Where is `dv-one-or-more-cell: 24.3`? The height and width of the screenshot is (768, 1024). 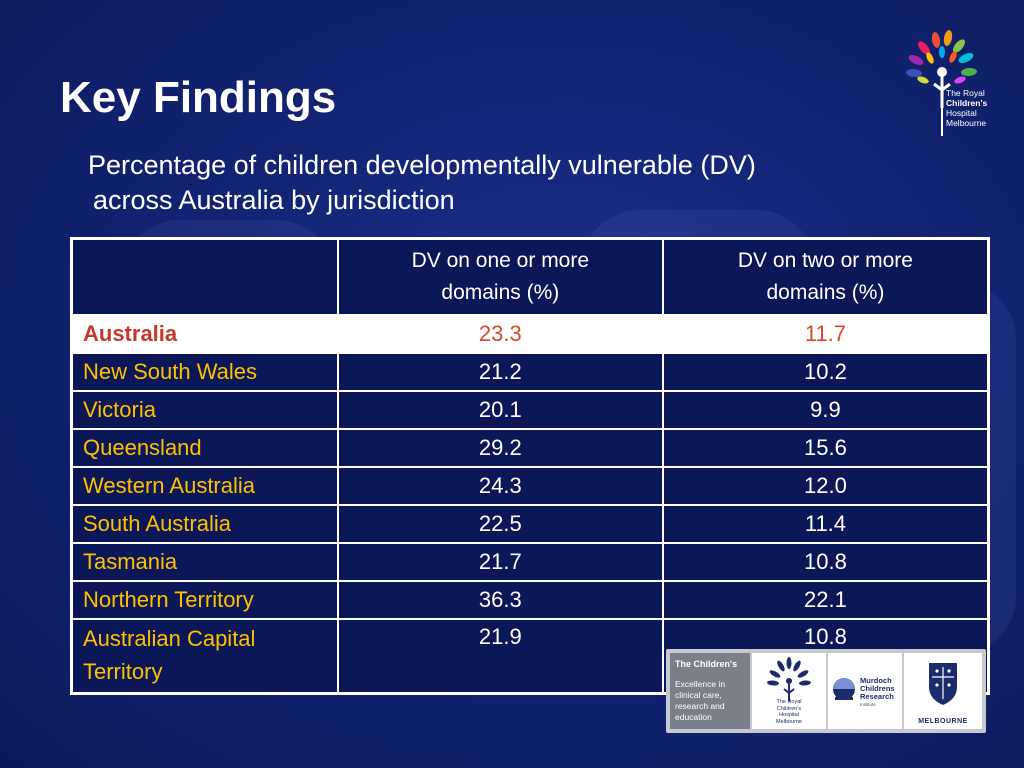
dv-one-or-more-cell: 24.3 is located at coordinates (500, 486).